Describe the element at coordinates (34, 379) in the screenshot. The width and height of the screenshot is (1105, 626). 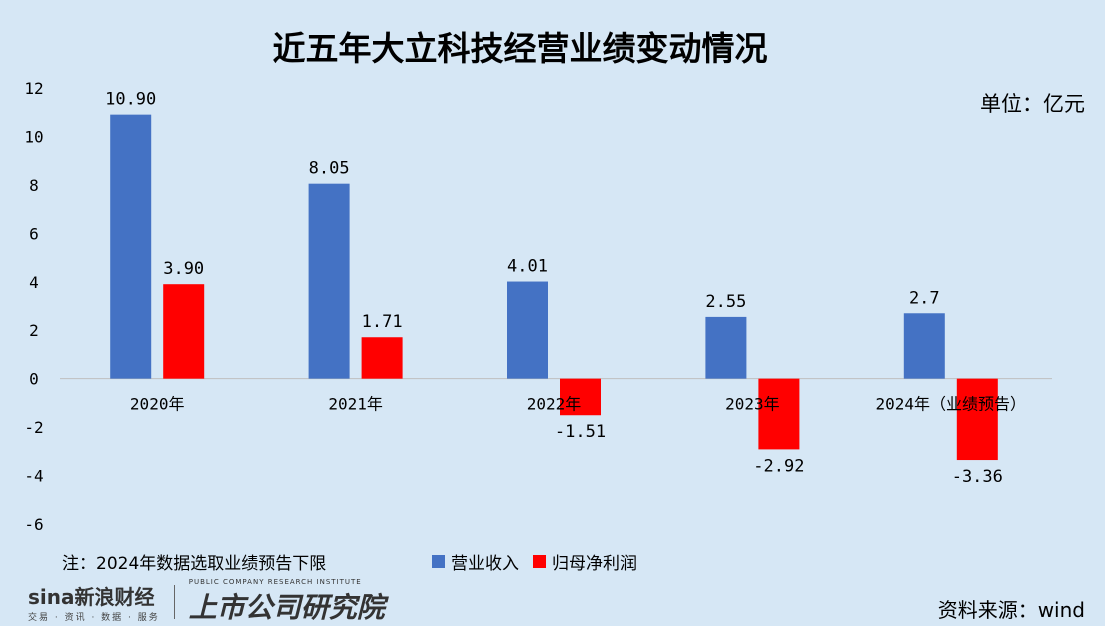
I see `y-tick-label: 0` at that location.